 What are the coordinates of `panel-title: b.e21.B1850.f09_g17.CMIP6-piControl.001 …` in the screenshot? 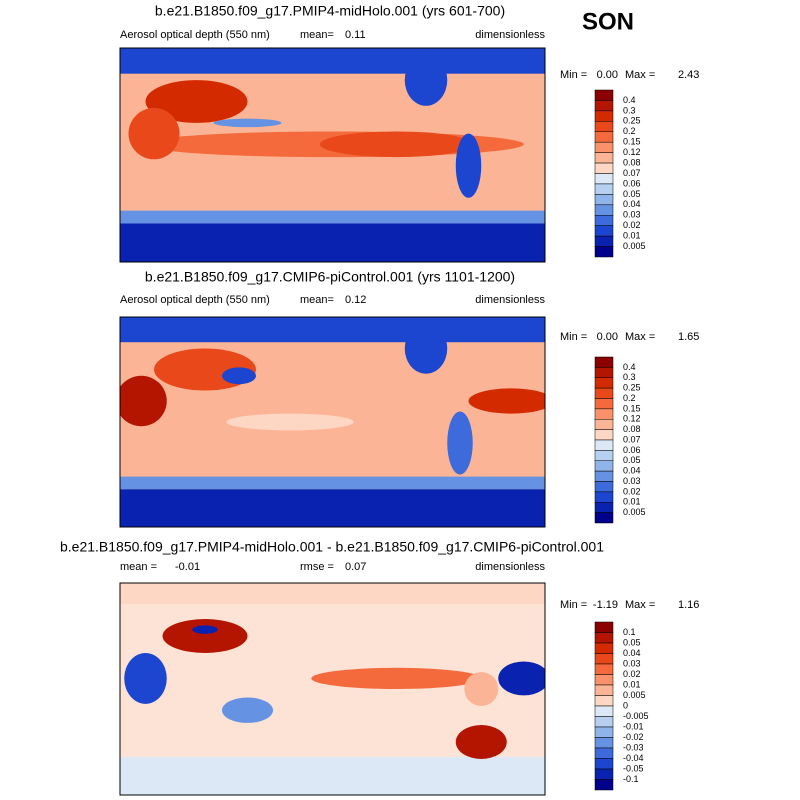 It's located at (330, 277).